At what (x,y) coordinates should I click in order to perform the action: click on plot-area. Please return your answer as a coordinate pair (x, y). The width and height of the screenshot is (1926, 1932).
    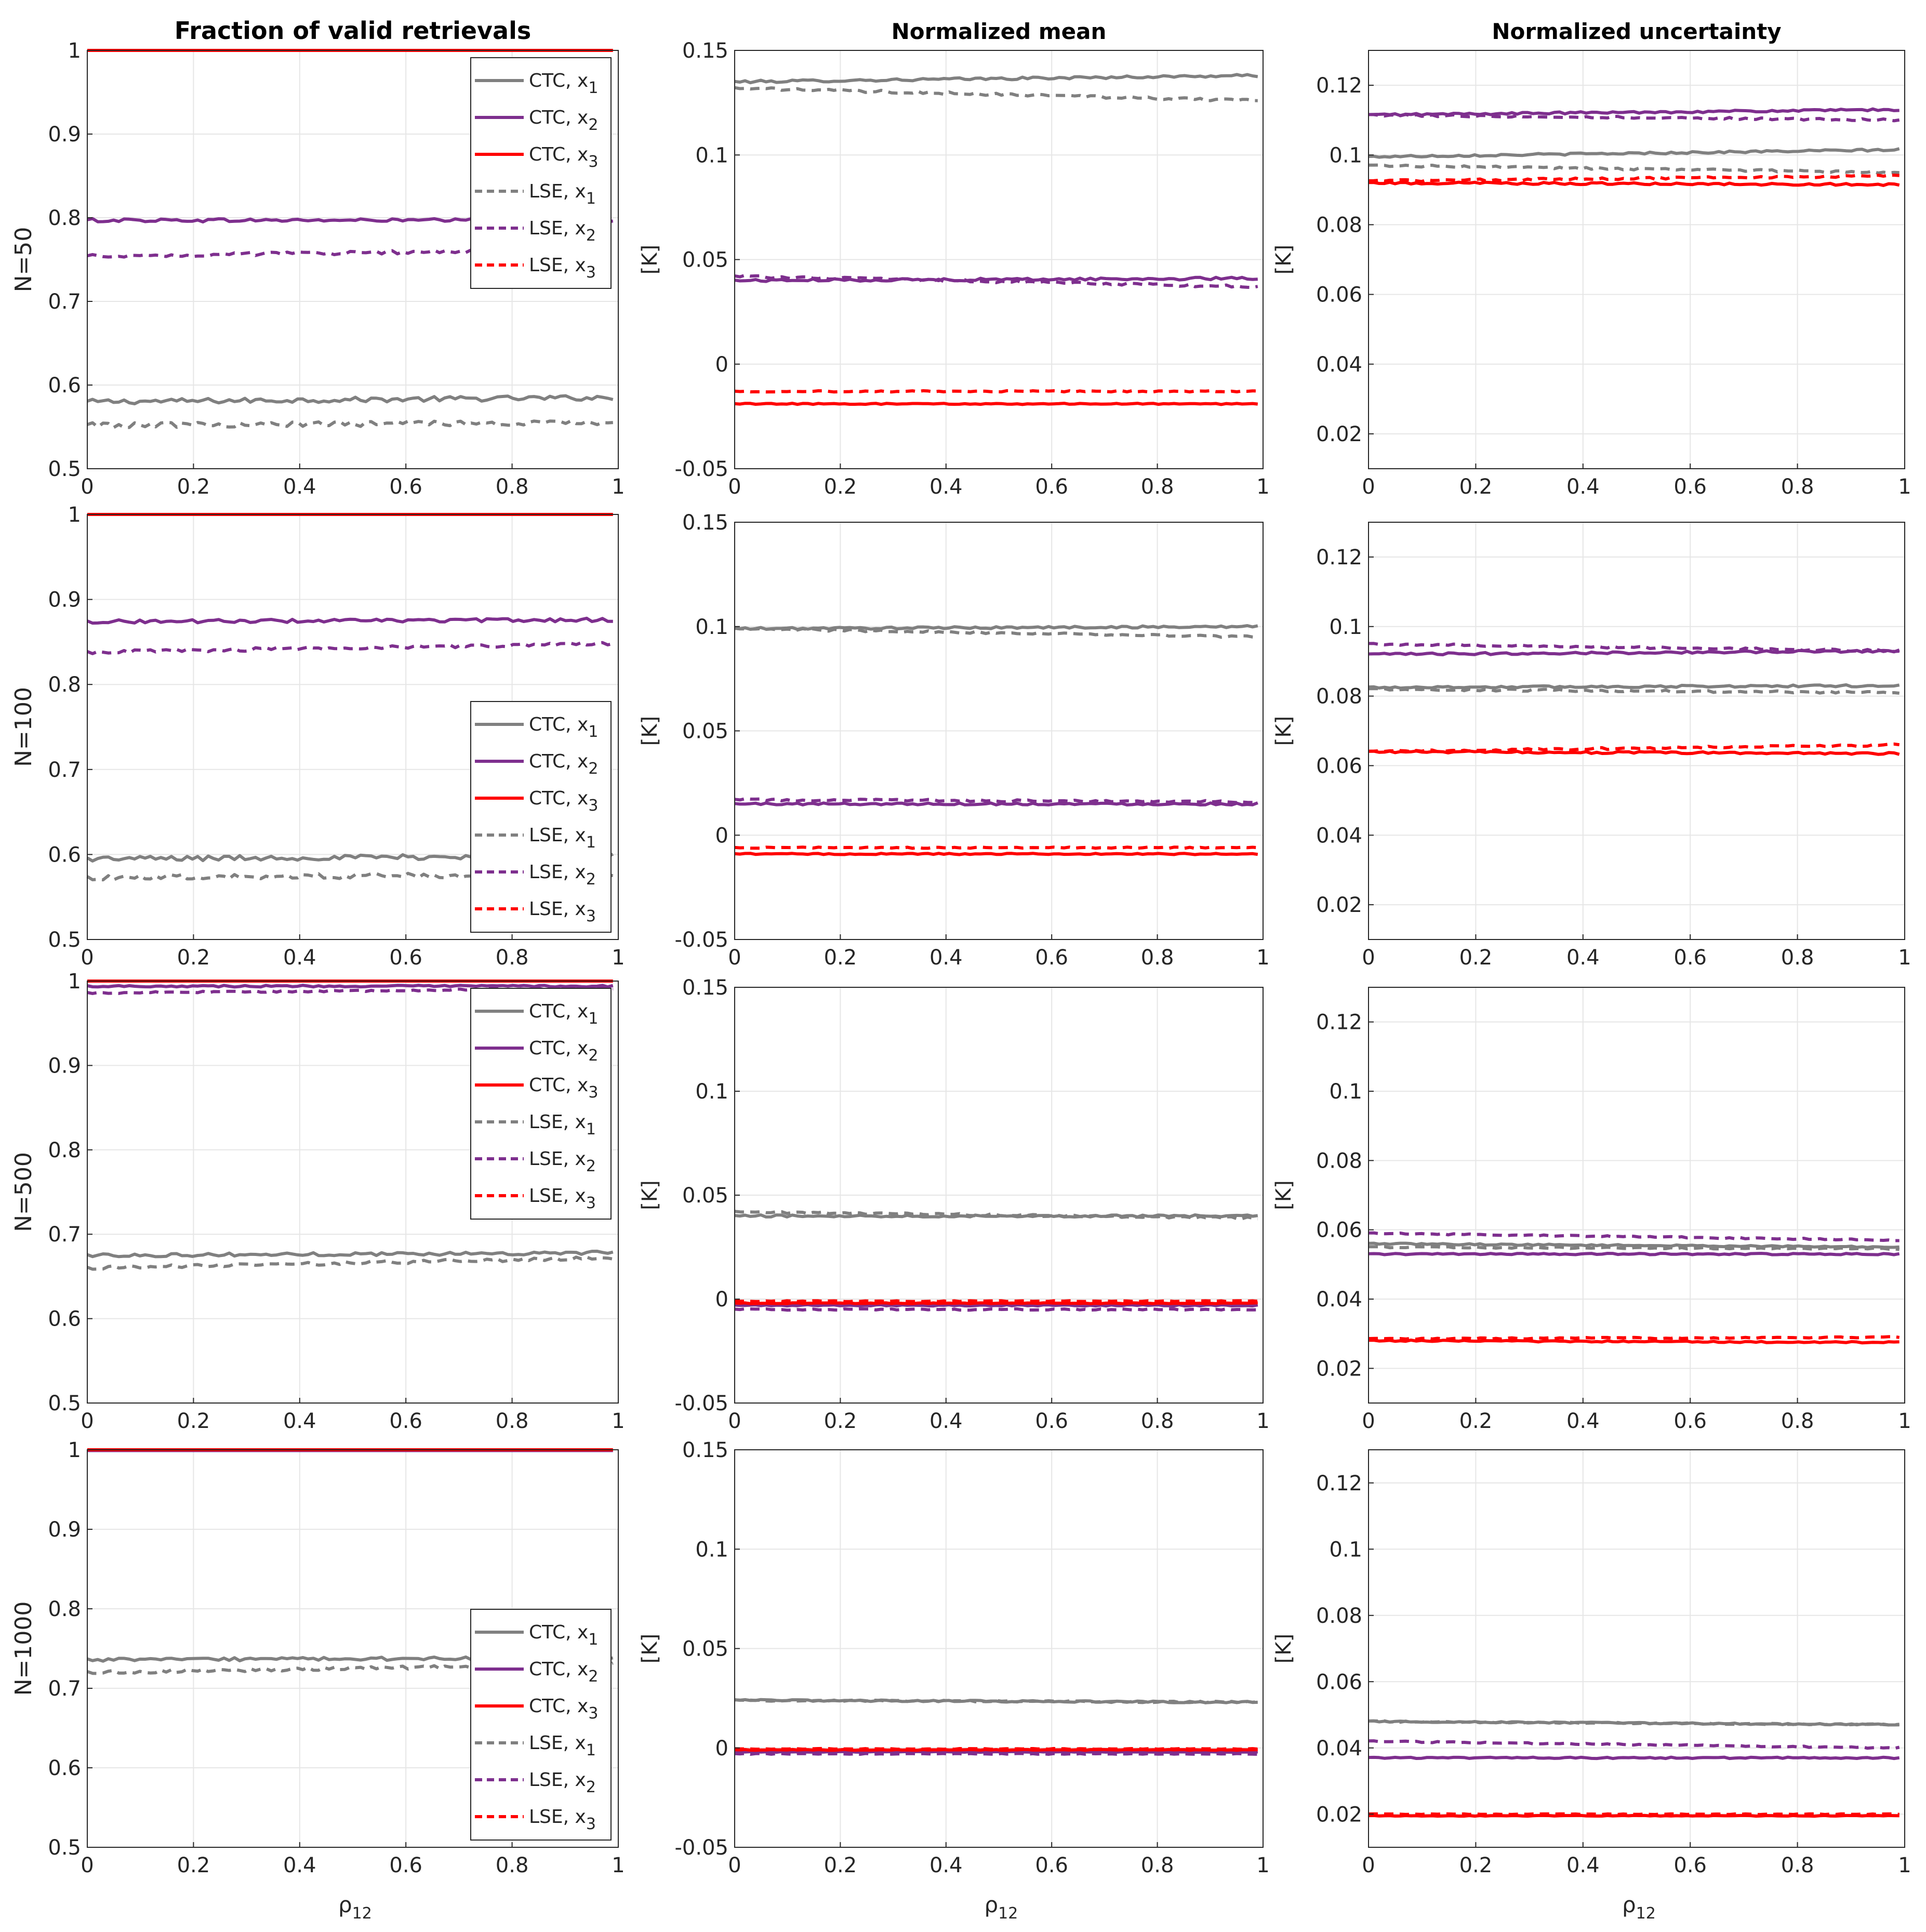
    Looking at the image, I should click on (1637, 1195).